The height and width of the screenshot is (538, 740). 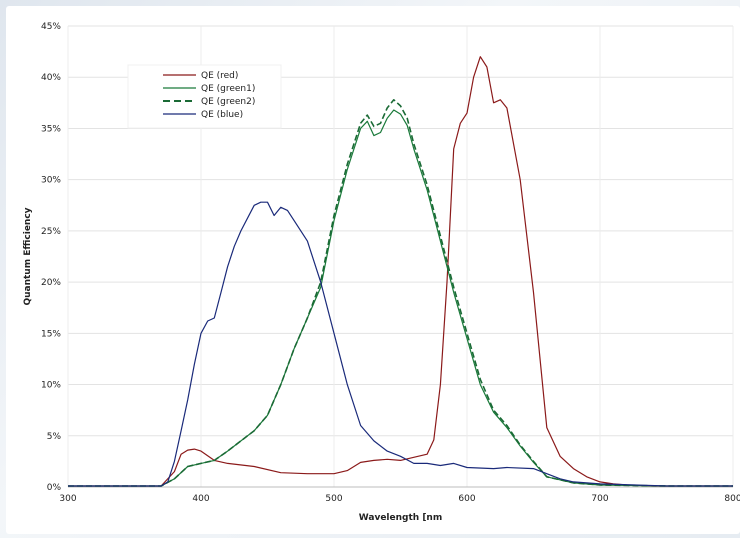 What do you see at coordinates (54, 437) in the screenshot?
I see `y-tick-label: 5%` at bounding box center [54, 437].